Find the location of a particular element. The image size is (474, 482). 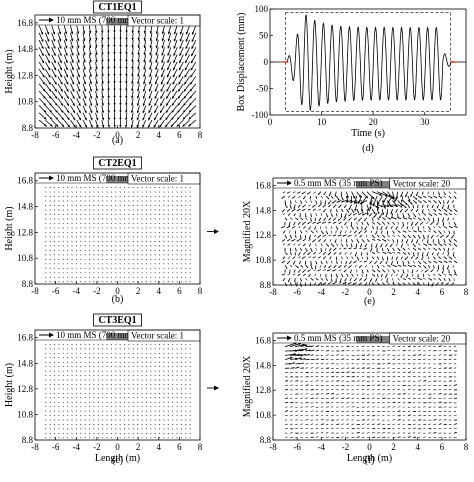

x-tick-label: -2 is located at coordinates (346, 447).